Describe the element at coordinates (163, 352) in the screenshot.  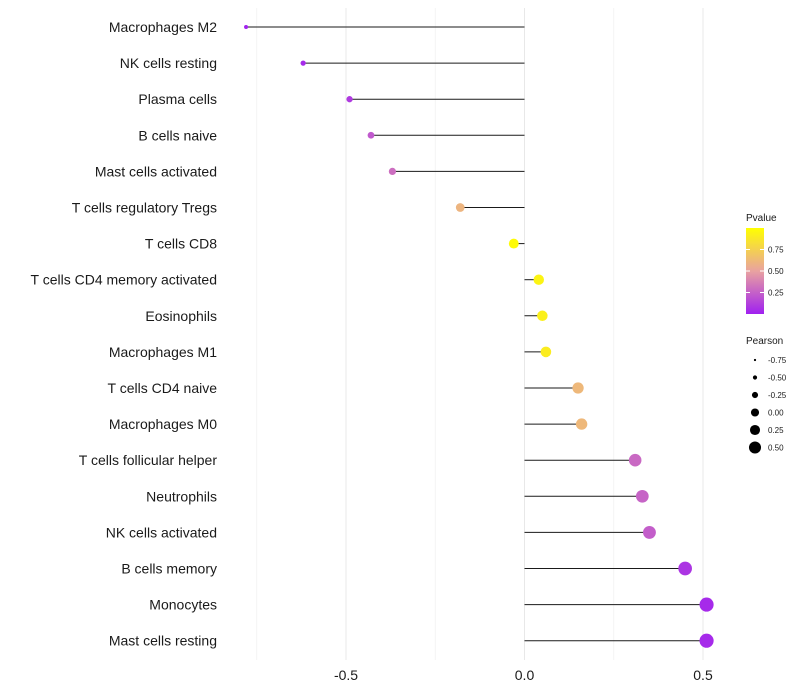
I see `category-label: Macrophages M1` at that location.